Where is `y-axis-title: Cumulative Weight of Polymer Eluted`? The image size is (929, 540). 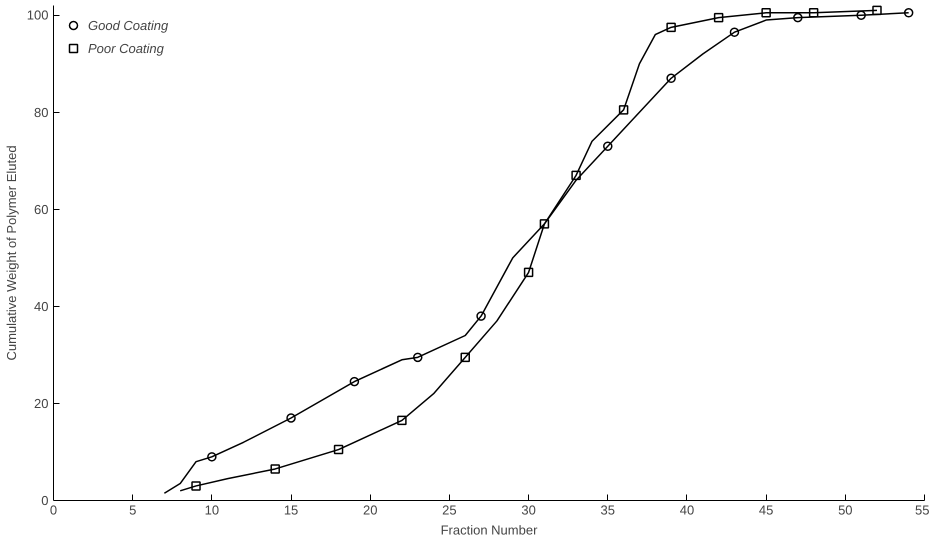 y-axis-title: Cumulative Weight of Polymer Eluted is located at coordinates (11, 253).